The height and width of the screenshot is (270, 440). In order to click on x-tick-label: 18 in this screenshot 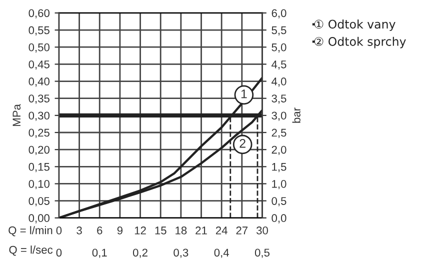, I will do `click(181, 230)`.